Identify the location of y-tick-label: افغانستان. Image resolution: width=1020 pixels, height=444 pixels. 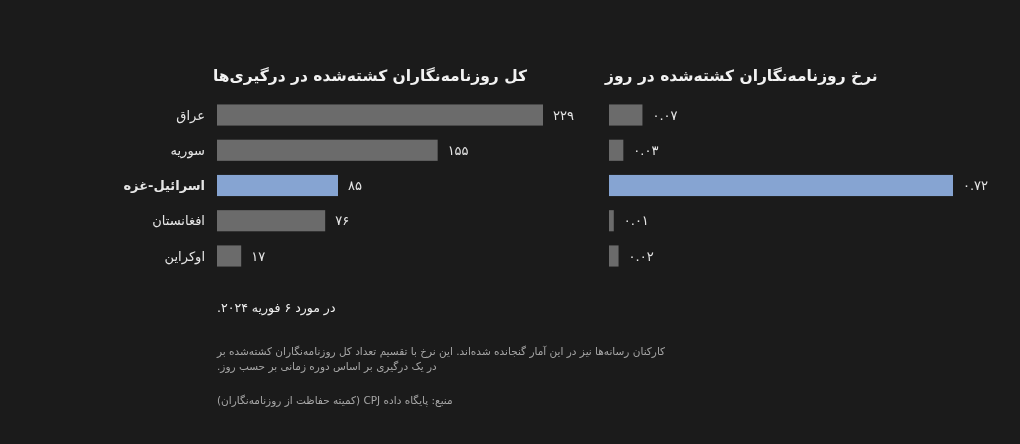
(178, 221).